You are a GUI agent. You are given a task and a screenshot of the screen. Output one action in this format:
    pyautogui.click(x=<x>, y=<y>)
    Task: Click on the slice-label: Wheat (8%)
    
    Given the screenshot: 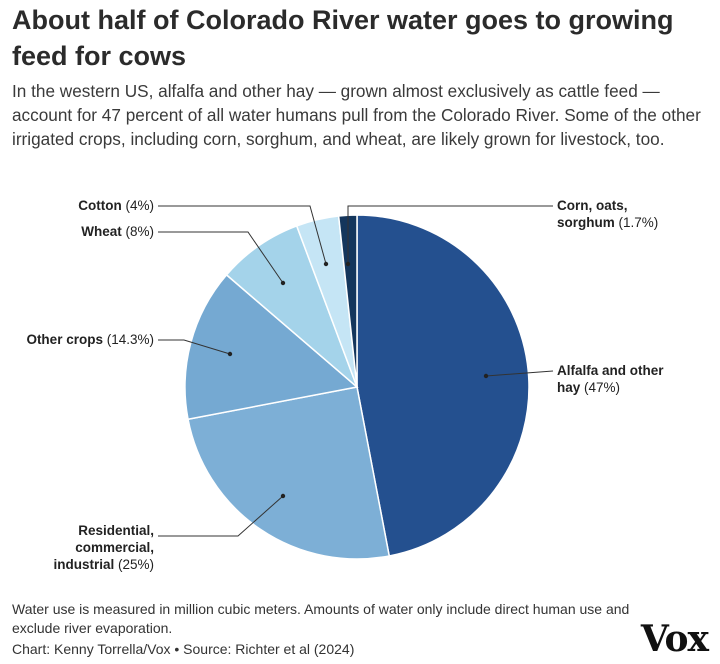 What is the action you would take?
    pyautogui.click(x=117, y=231)
    